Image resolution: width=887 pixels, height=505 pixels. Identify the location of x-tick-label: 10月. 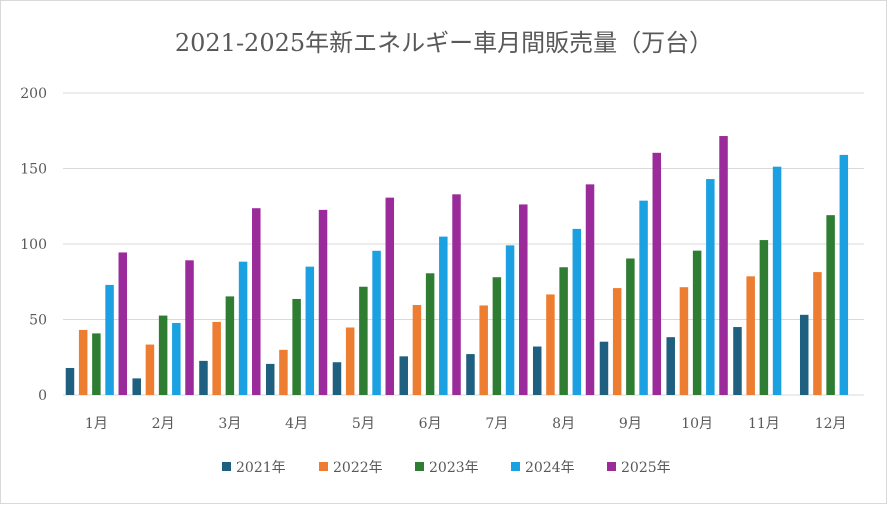
(697, 424).